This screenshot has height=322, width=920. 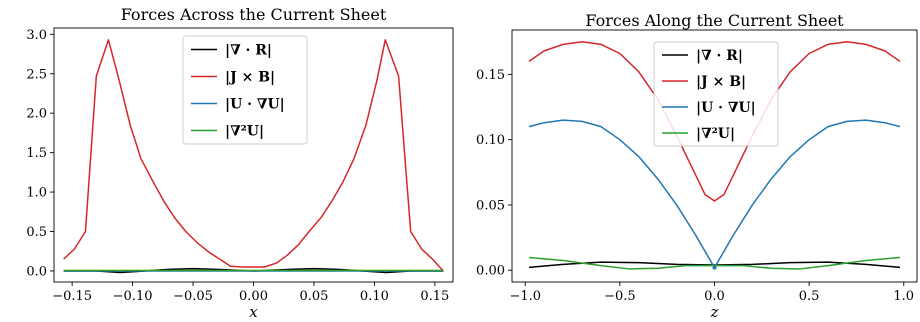 What do you see at coordinates (36, 271) in the screenshot?
I see `y-tick-label: 0.0` at bounding box center [36, 271].